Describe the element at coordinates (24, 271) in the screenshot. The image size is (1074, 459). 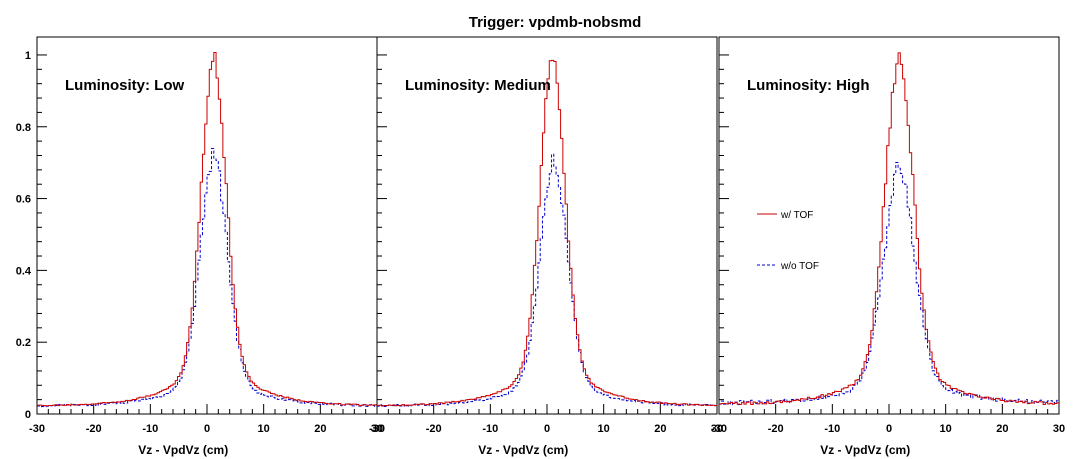
I see `y-tick-label: 0.4` at that location.